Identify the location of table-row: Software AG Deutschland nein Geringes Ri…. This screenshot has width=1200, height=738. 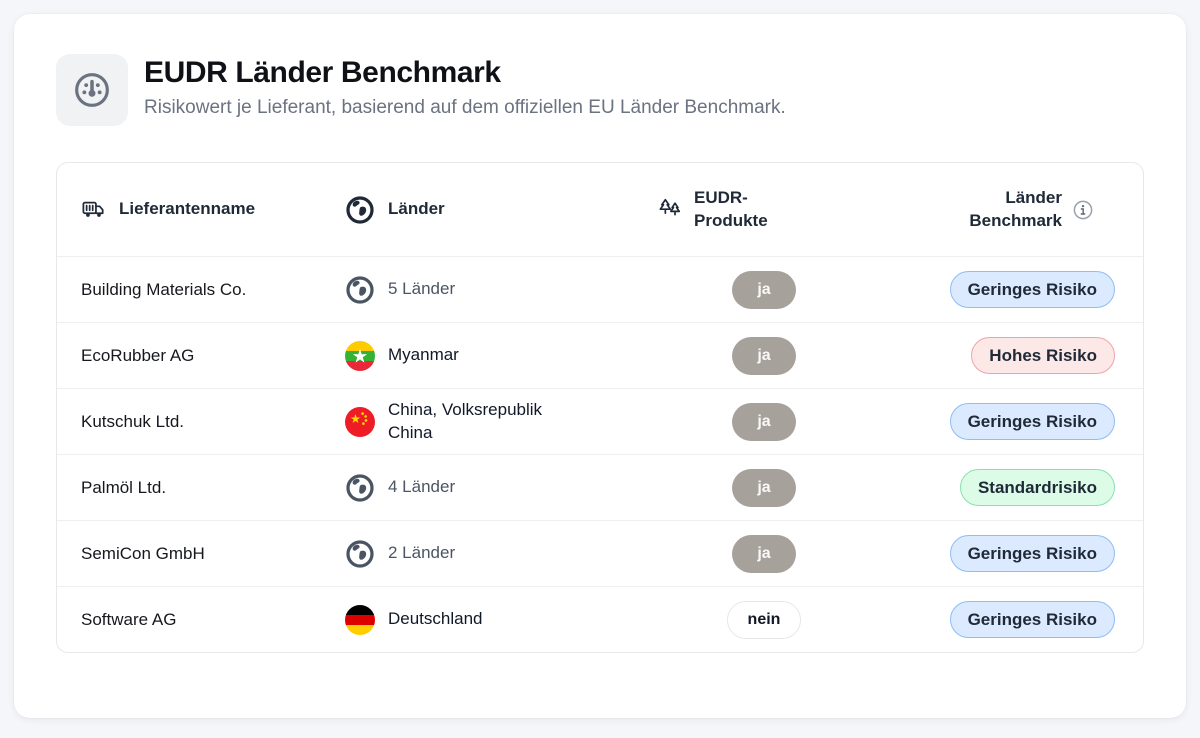
(600, 619).